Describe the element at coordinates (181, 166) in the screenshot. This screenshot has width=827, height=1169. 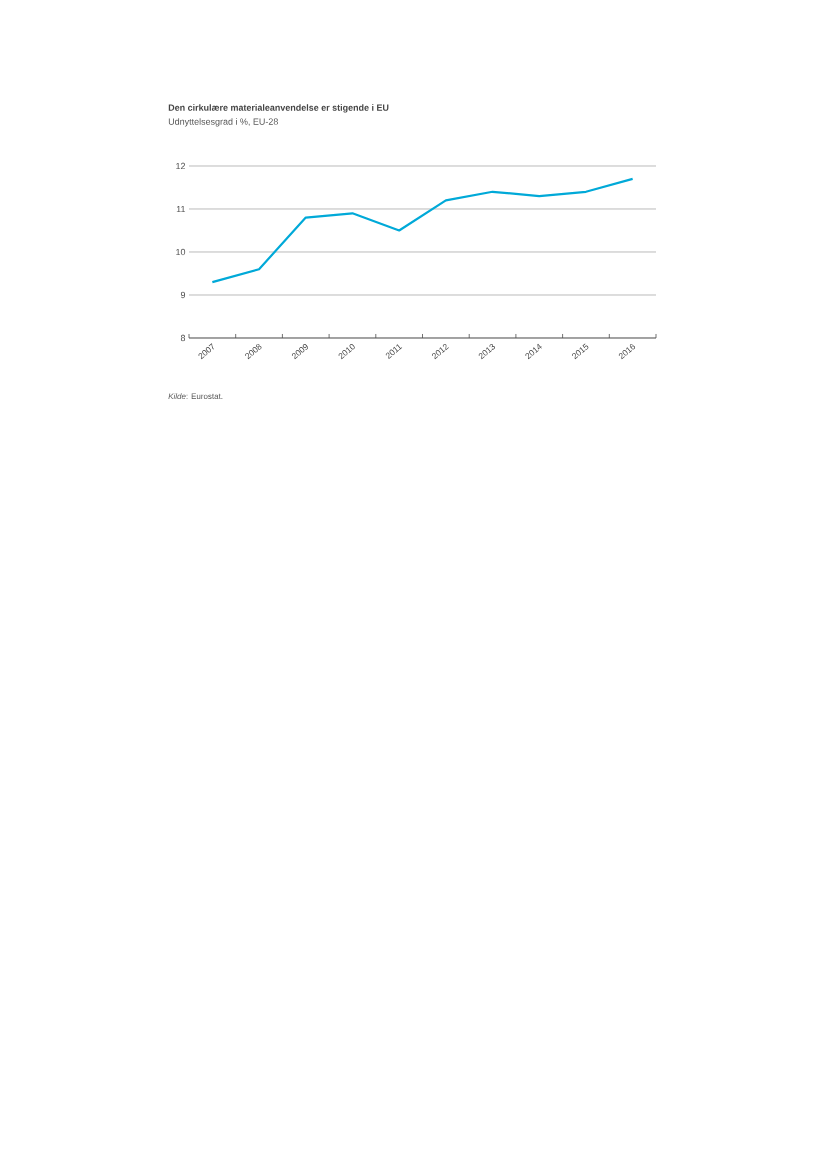
I see `y-tick-label: 12` at that location.